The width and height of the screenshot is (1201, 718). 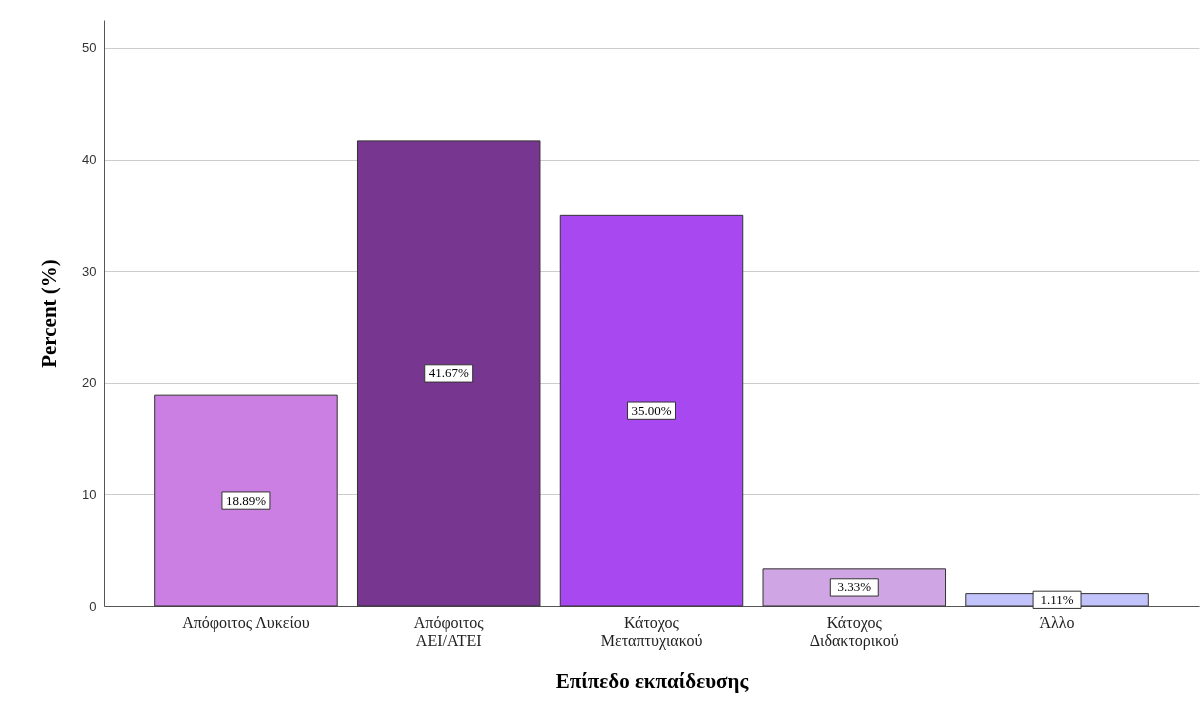 I want to click on y-tick-label: 40, so click(x=89, y=160).